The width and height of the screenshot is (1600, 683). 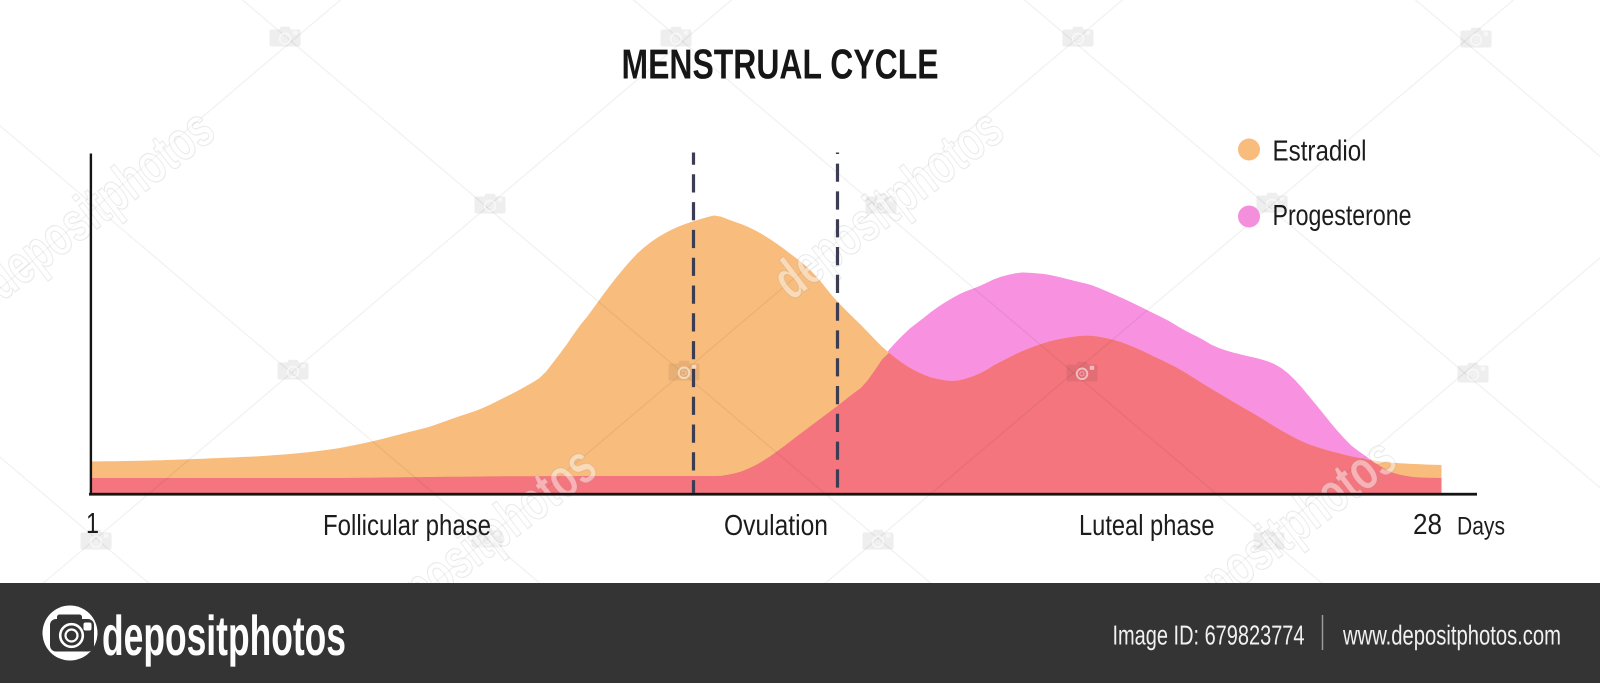 What do you see at coordinates (1451, 635) in the screenshot?
I see `svg-text: www.depositphotos.com` at bounding box center [1451, 635].